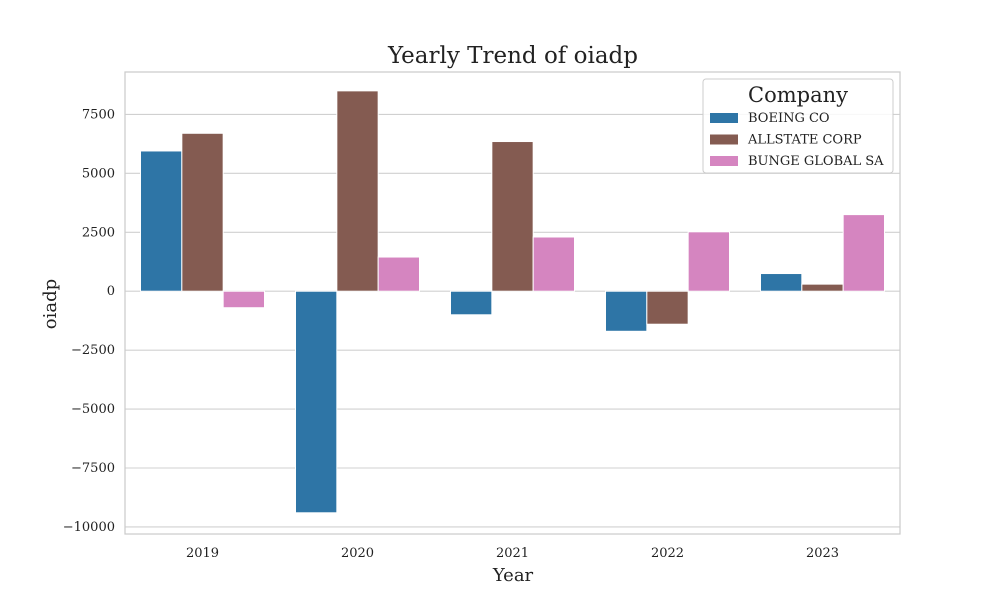  Describe the element at coordinates (93, 350) in the screenshot. I see `y-tick-label: −2500` at that location.